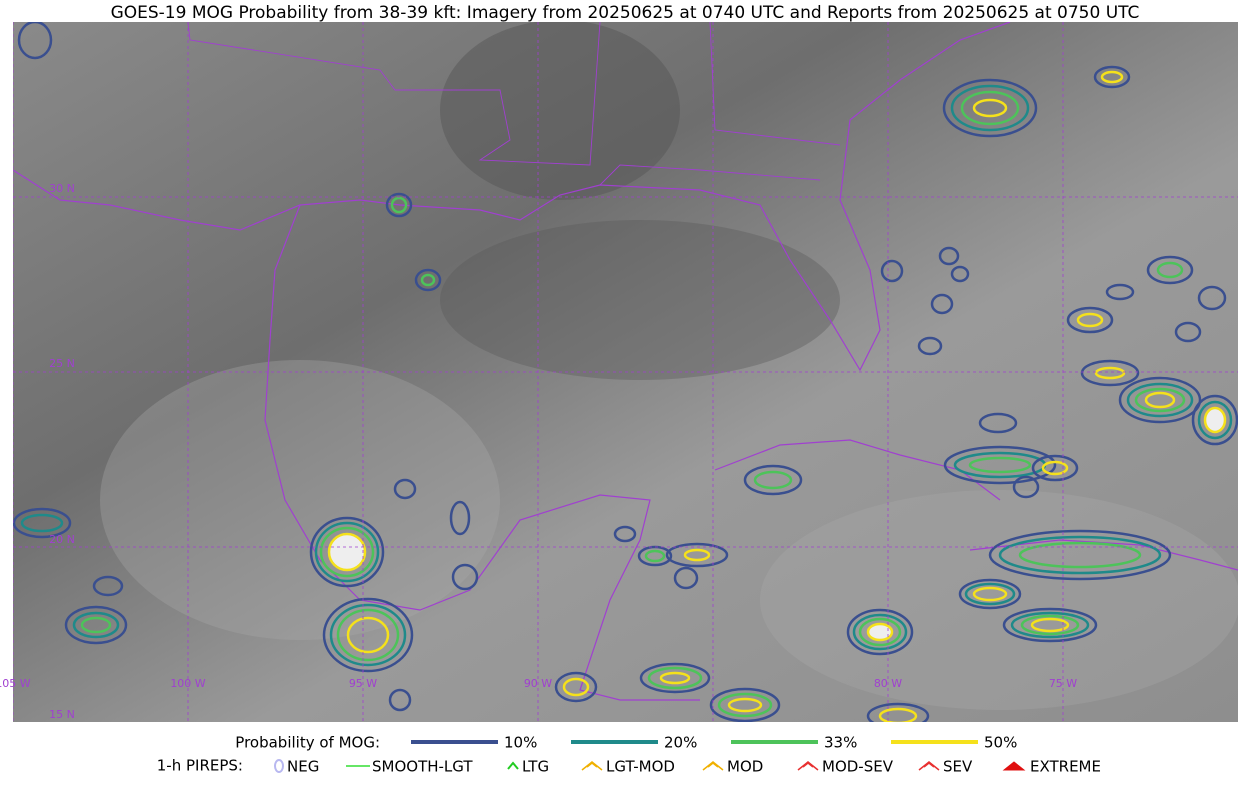 Image resolution: width=1250 pixels, height=786 pixels. I want to click on longitude-label: 90 W, so click(538, 683).